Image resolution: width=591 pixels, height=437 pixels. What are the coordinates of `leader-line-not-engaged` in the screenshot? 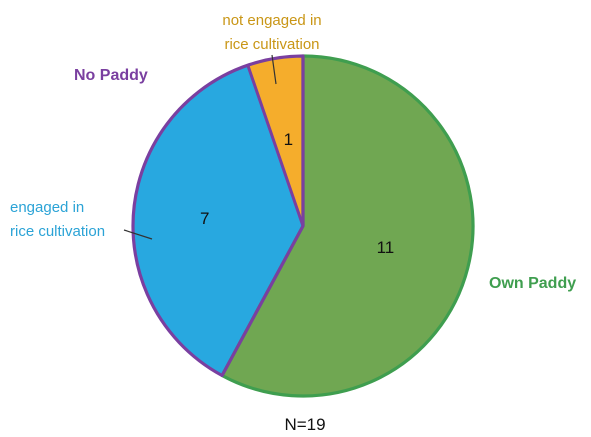 It's located at (274, 69).